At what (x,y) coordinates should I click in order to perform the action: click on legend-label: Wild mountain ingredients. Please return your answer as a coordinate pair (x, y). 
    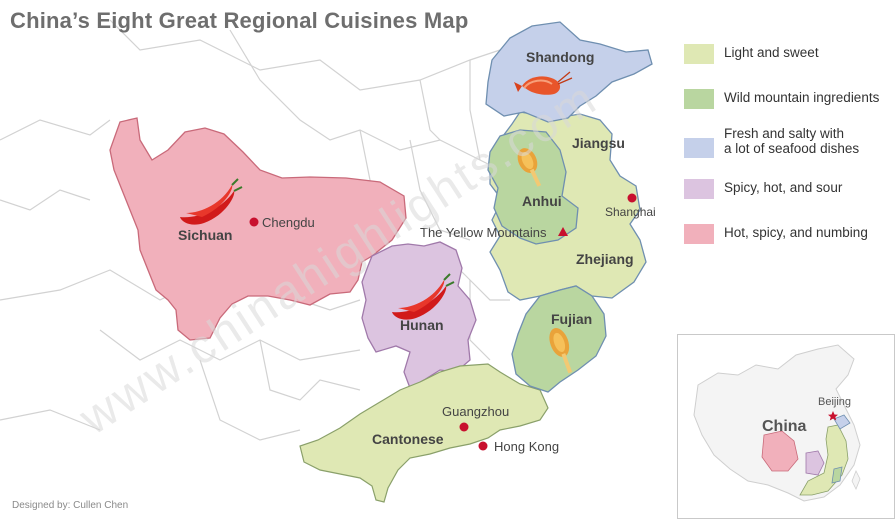
    Looking at the image, I should click on (802, 97).